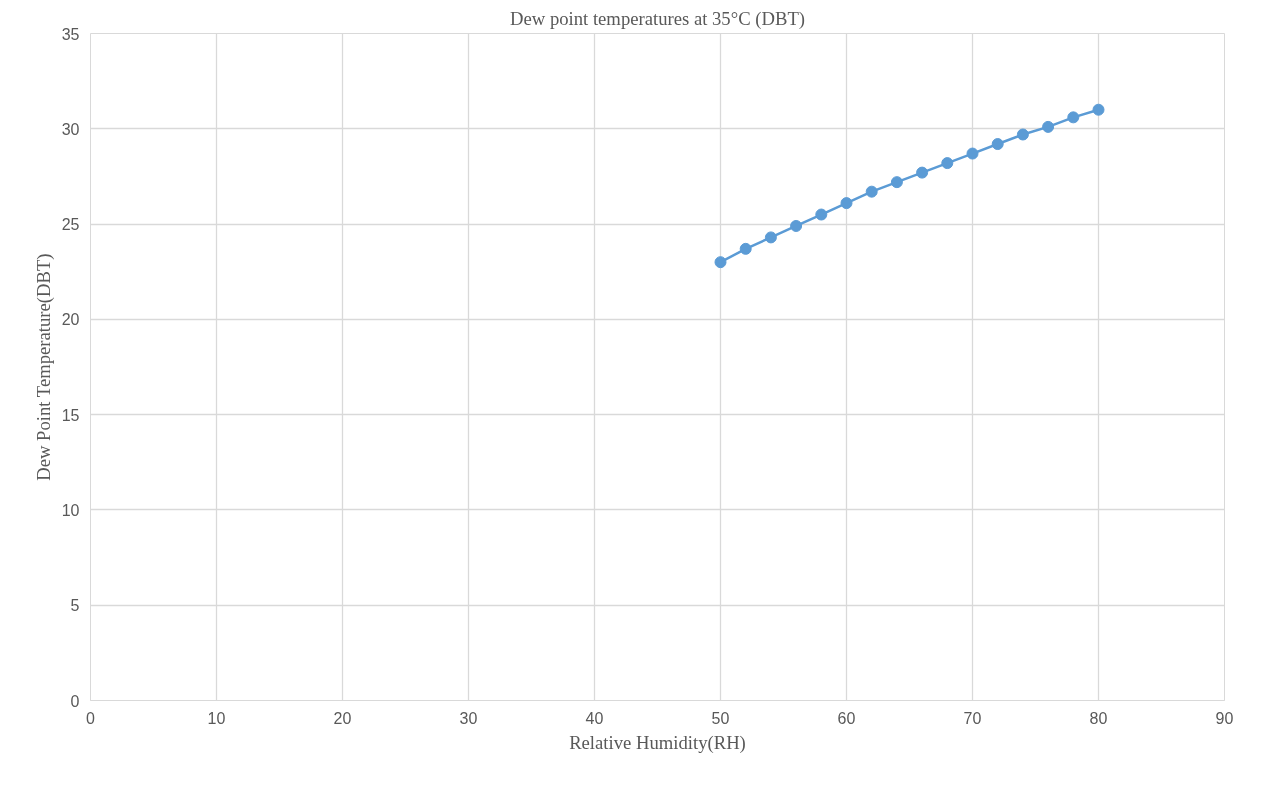  I want to click on x-tick-label: 60, so click(846, 718).